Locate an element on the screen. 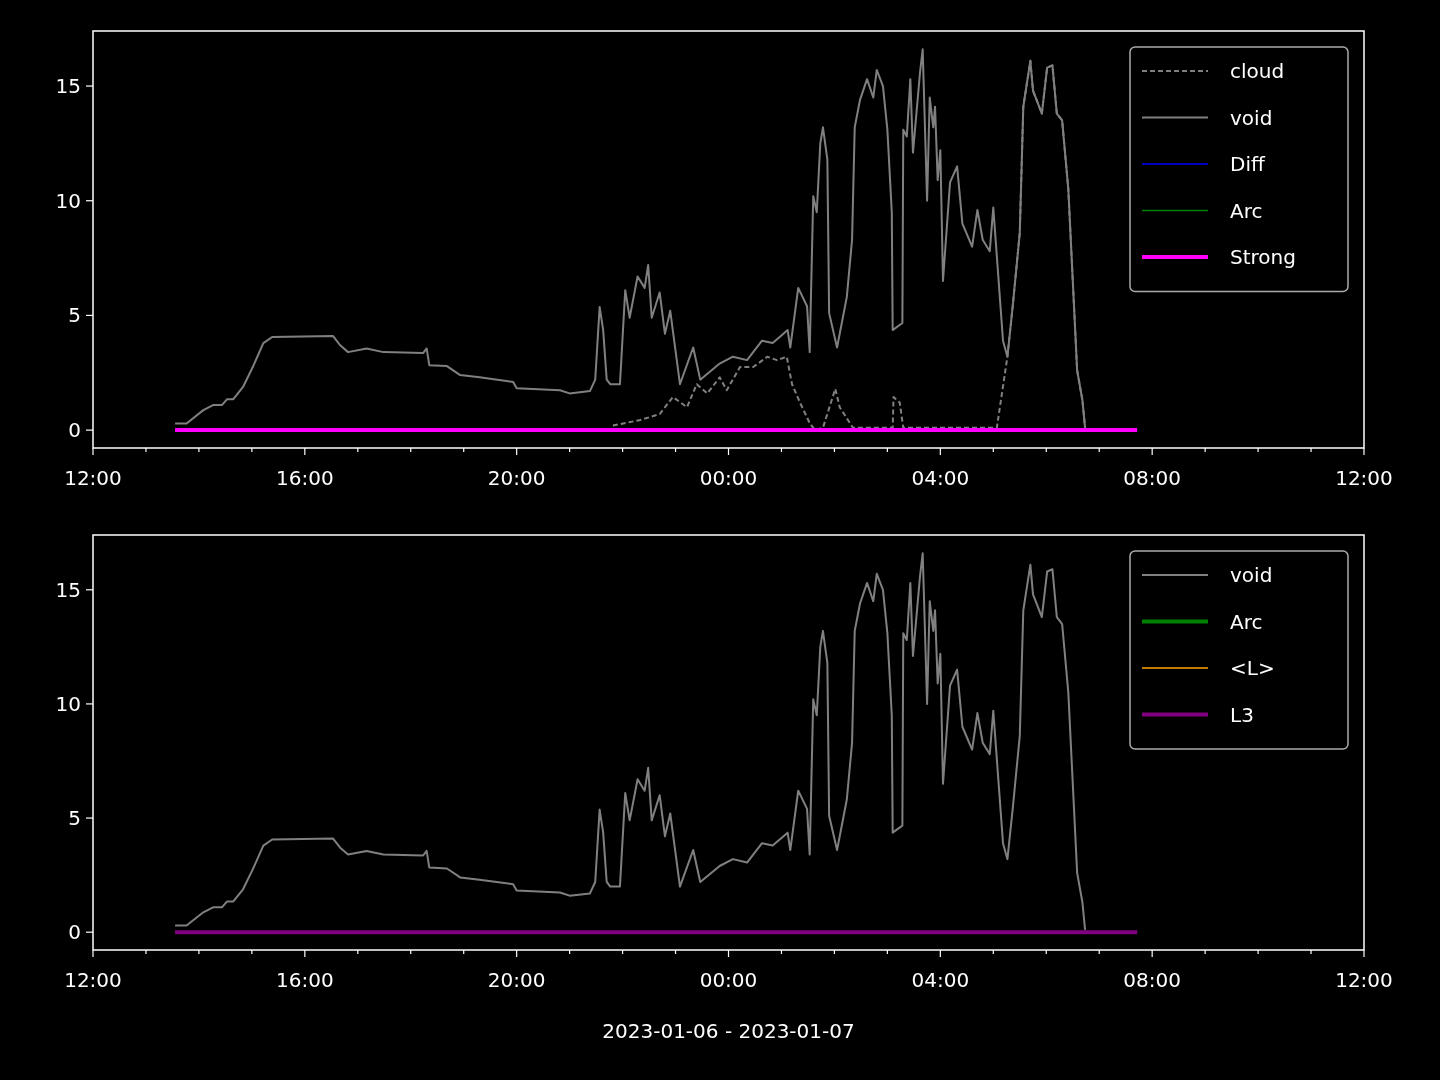 This screenshot has width=1440, height=1080. legend-label: <L> is located at coordinates (1252, 668).